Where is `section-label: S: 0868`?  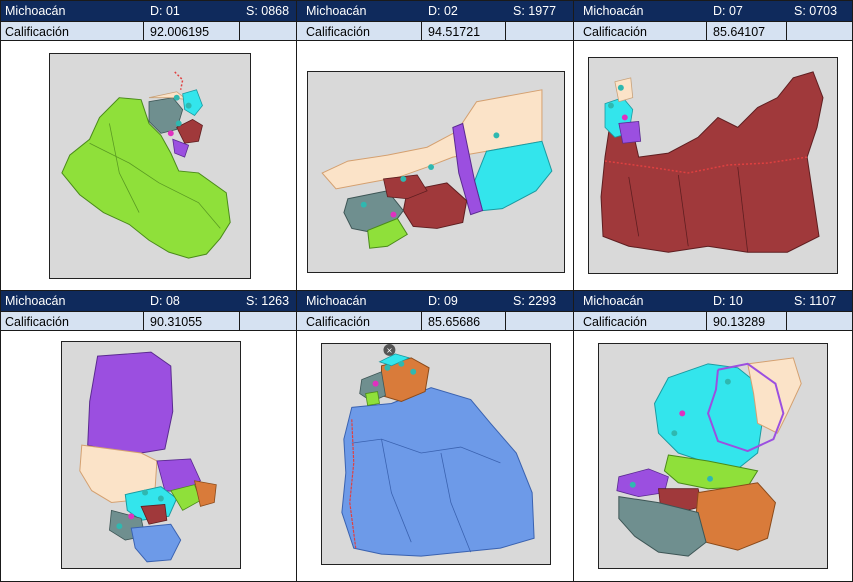
section-label: S: 0868 is located at coordinates (268, 11).